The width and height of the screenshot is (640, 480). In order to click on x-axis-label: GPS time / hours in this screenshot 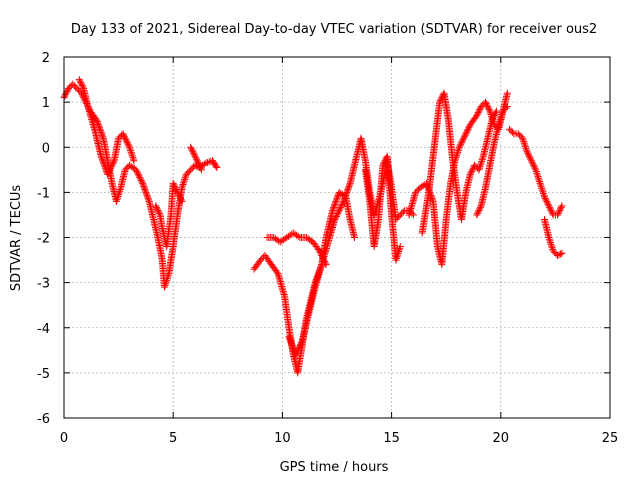, I will do `click(334, 467)`.